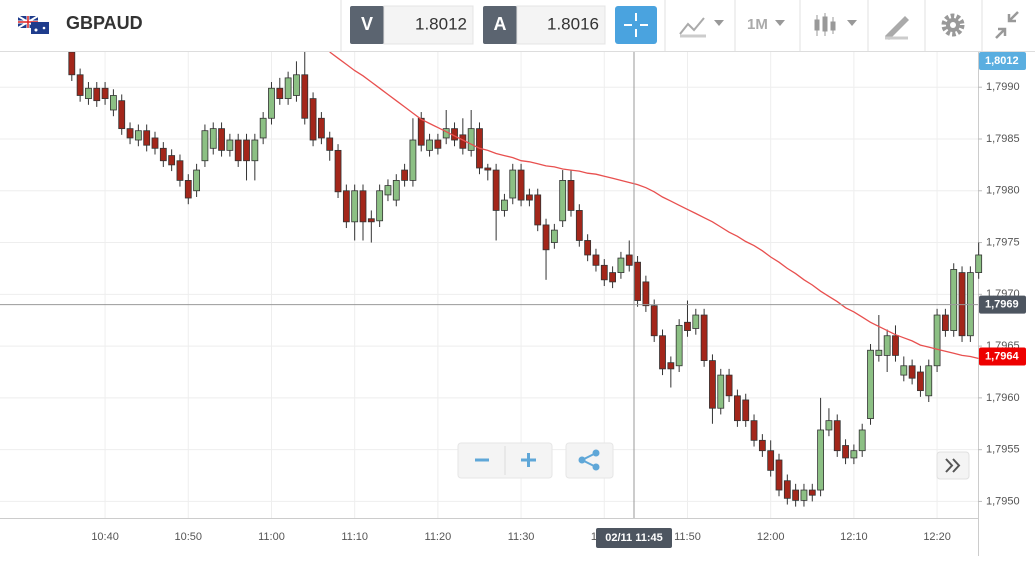 The width and height of the screenshot is (1035, 561). What do you see at coordinates (438, 537) in the screenshot?
I see `x-tick-label: 11:20` at bounding box center [438, 537].